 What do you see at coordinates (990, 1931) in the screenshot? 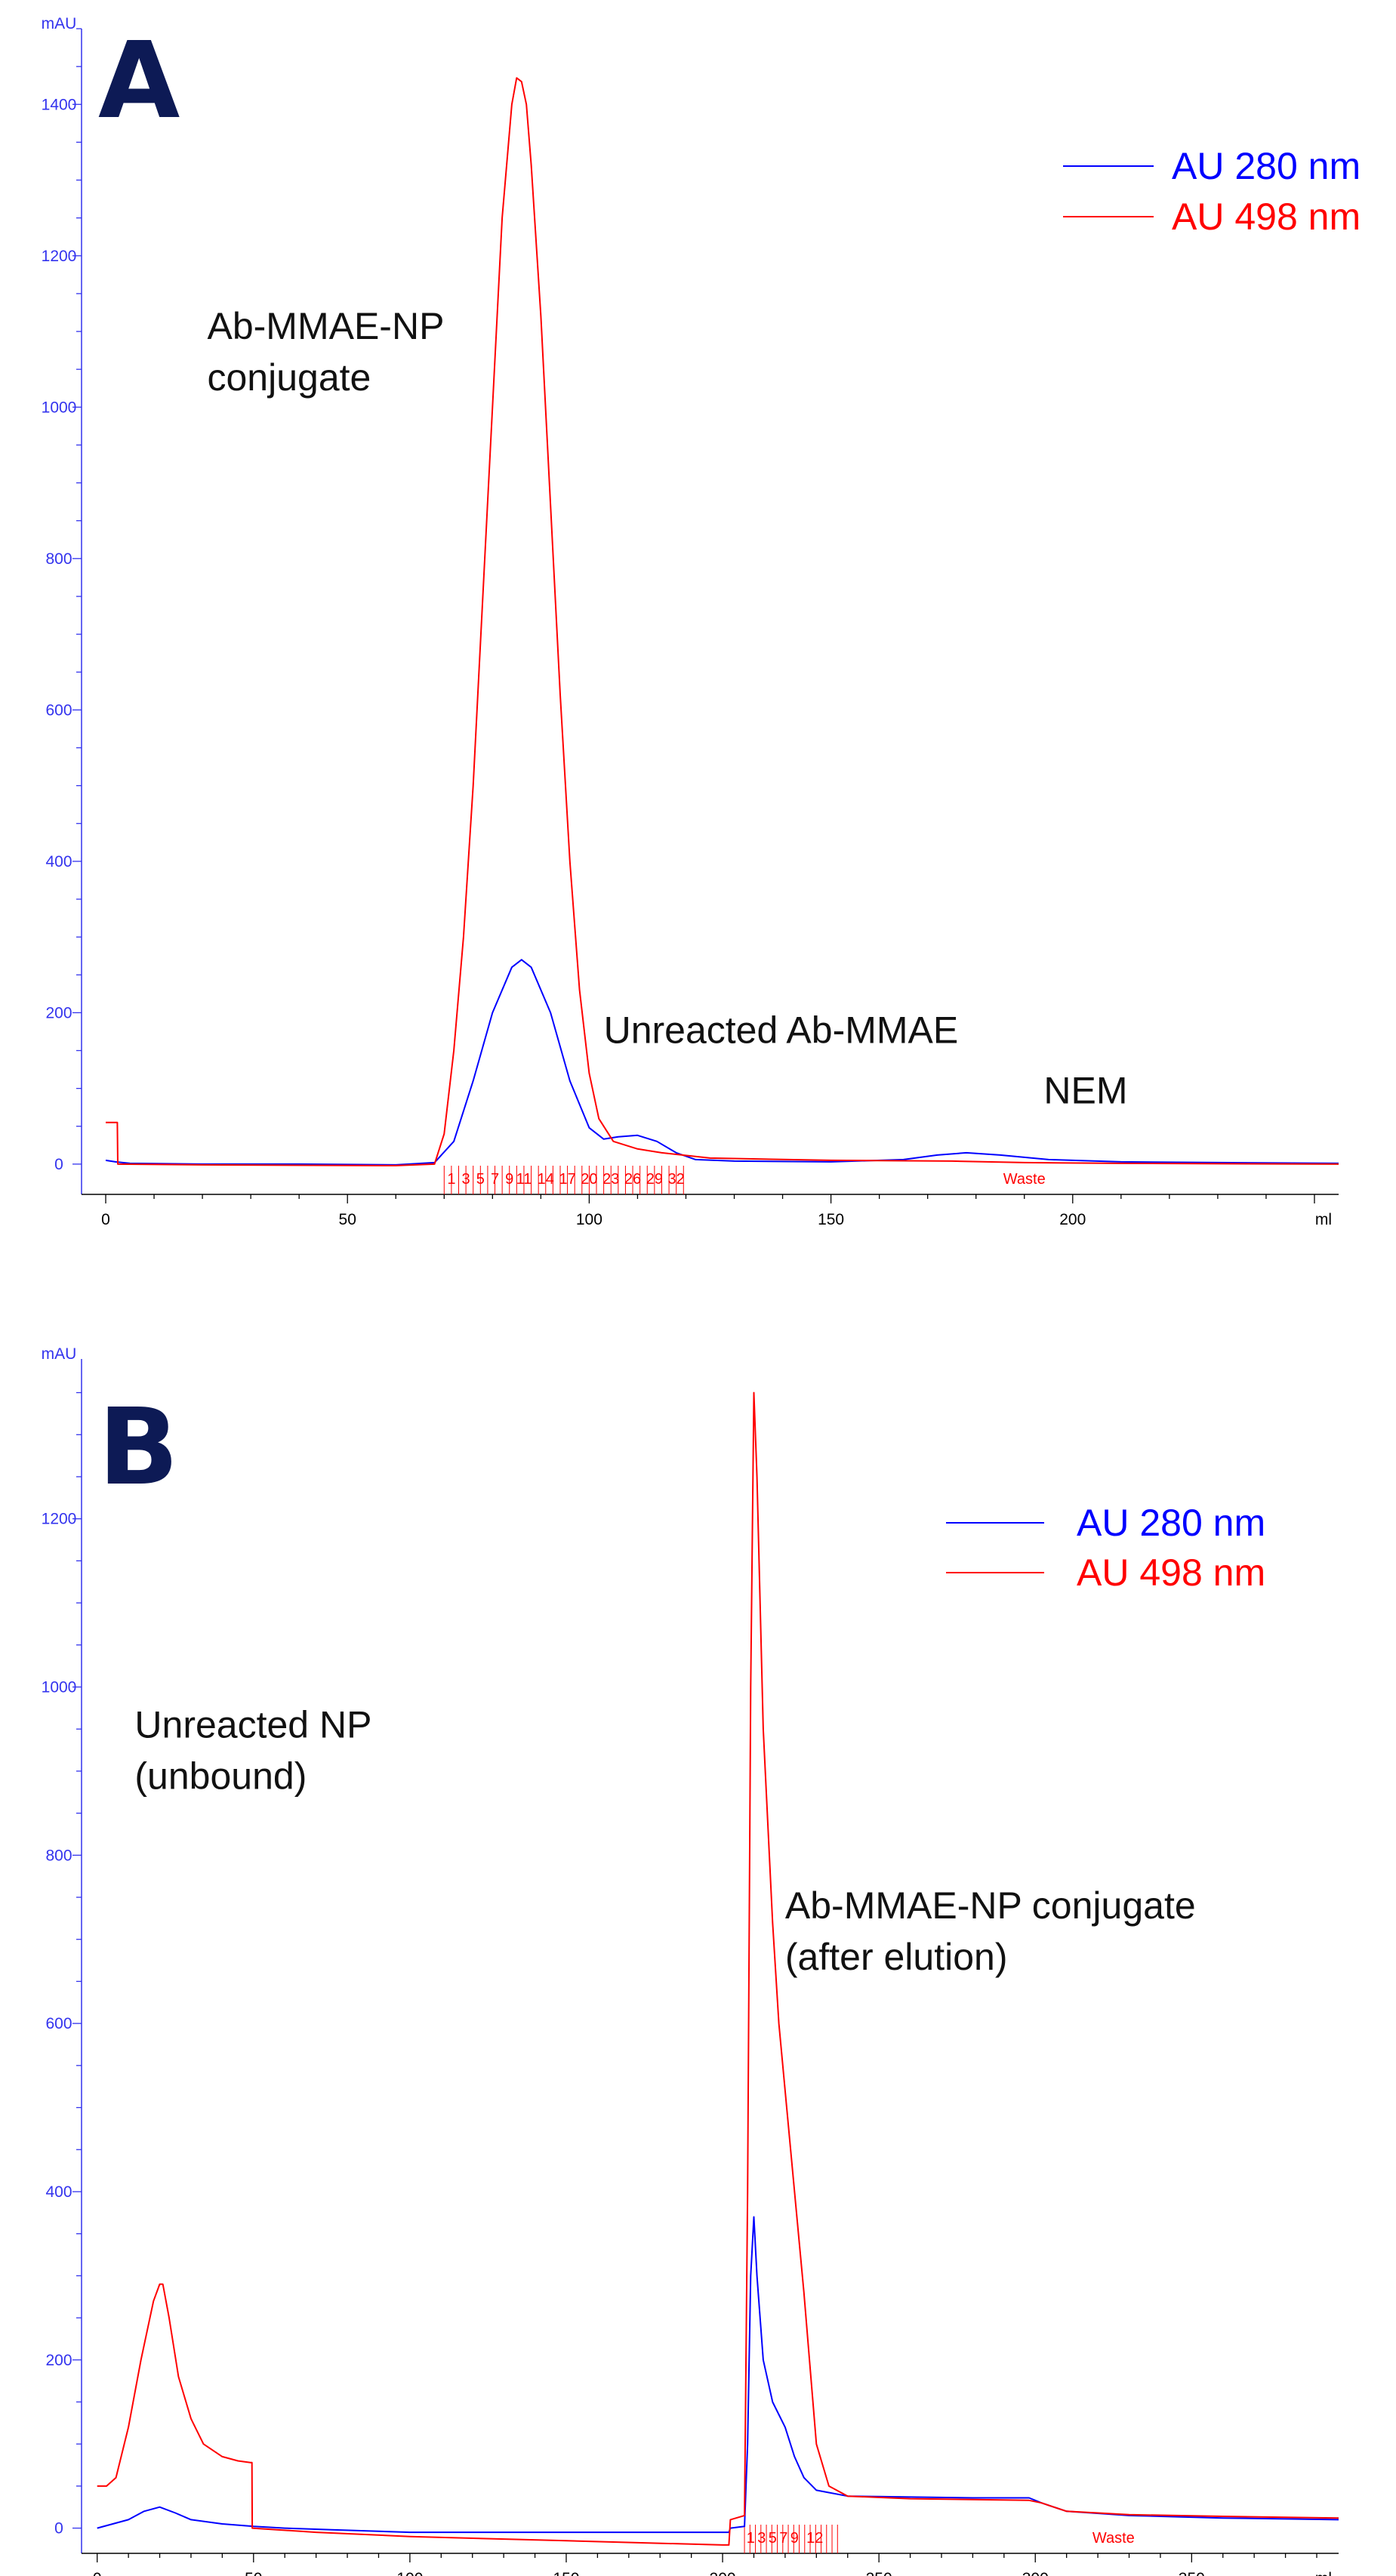
I see `p1-annotation: Ab-MMAE-NP conjugate (after elution)` at bounding box center [990, 1931].